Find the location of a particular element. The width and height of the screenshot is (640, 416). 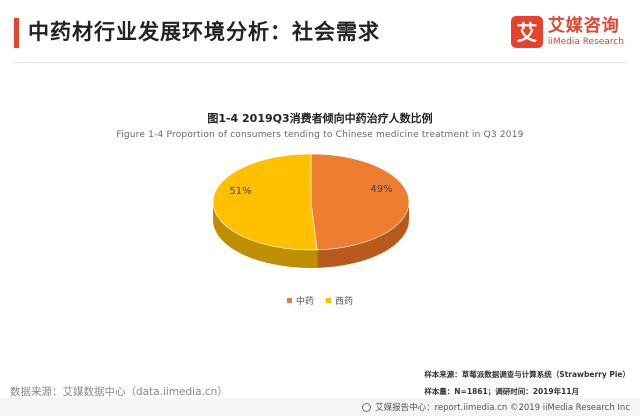

sample-source: 样本来源：草莓派数据调查与计算系统（Strawberry Pie） is located at coordinates (527, 374).